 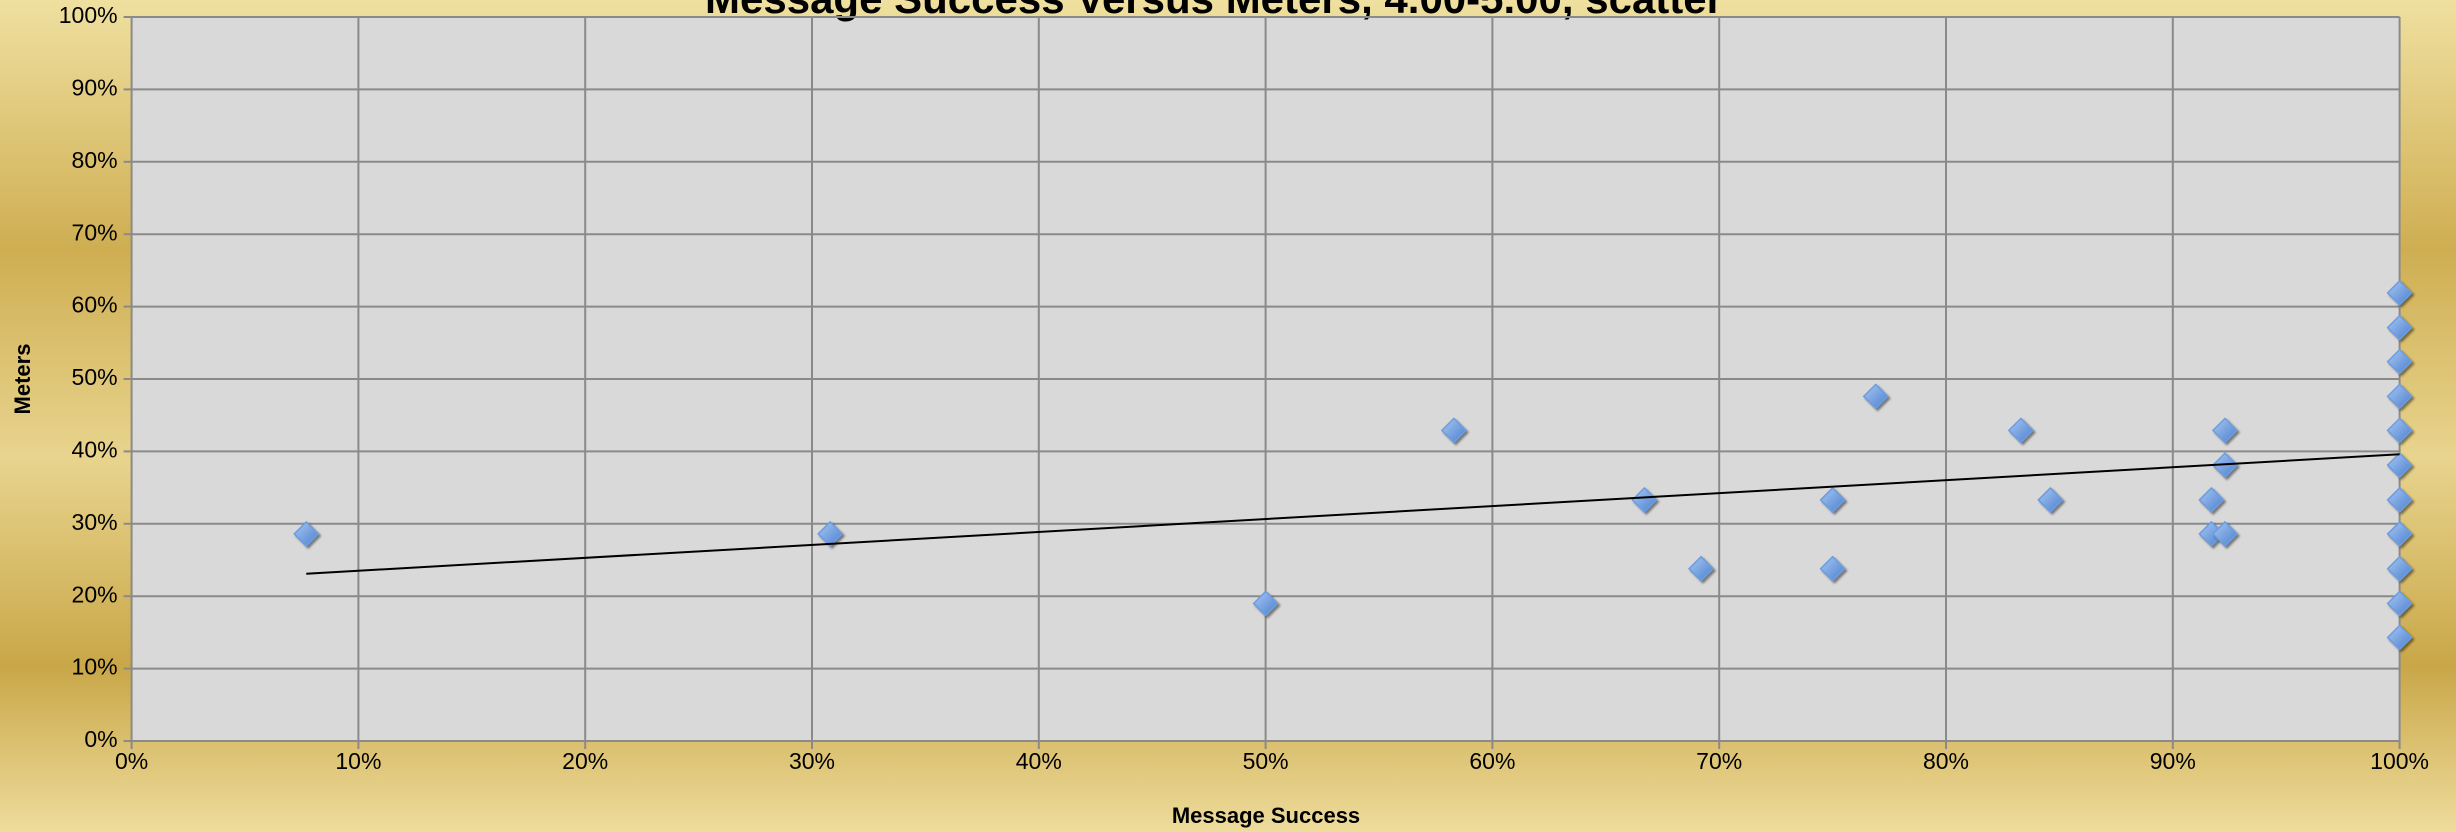 I want to click on x-tick-label: 70%, so click(x=1719, y=761).